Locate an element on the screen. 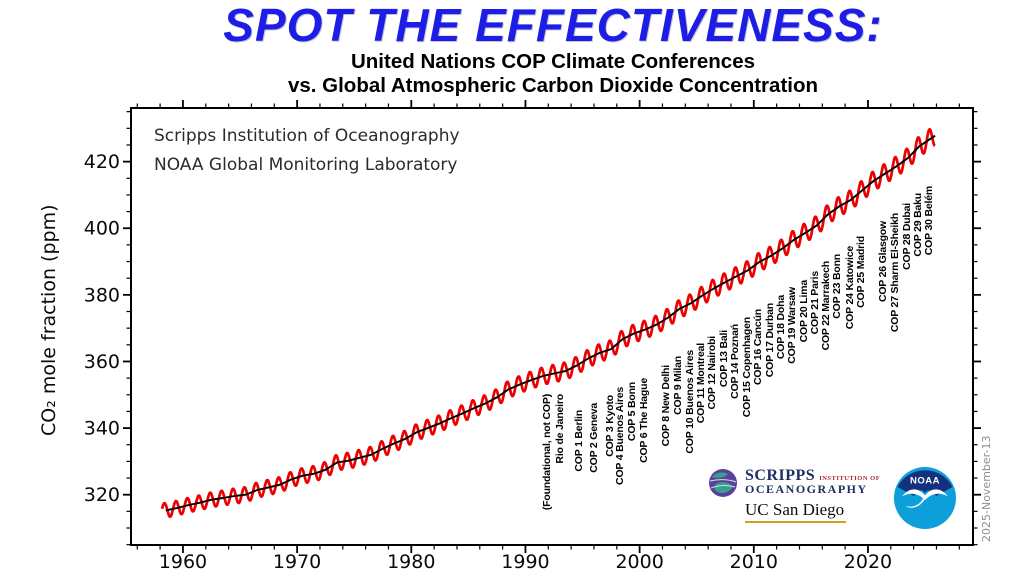 This screenshot has height=576, width=1024. cop-event-label: COP 6 The Hague is located at coordinates (643, 420).